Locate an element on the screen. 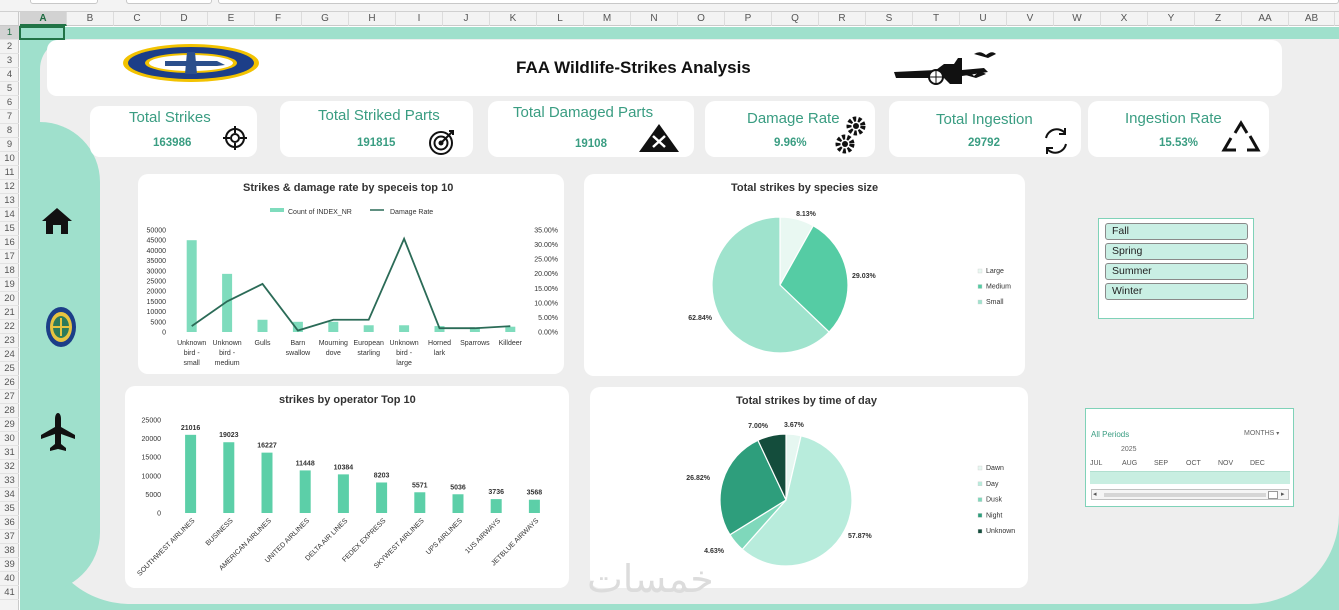  slicer-item-spring: Spring is located at coordinates (1176, 251).